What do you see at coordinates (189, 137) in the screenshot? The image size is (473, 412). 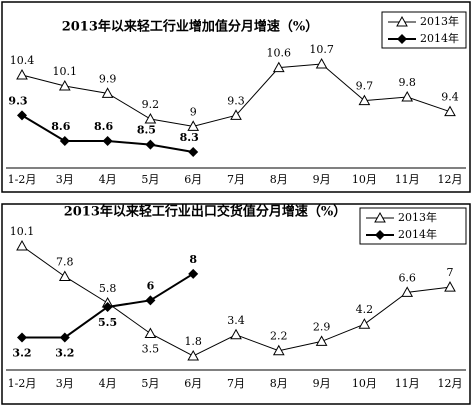 I see `data-label: 8.3` at bounding box center [189, 137].